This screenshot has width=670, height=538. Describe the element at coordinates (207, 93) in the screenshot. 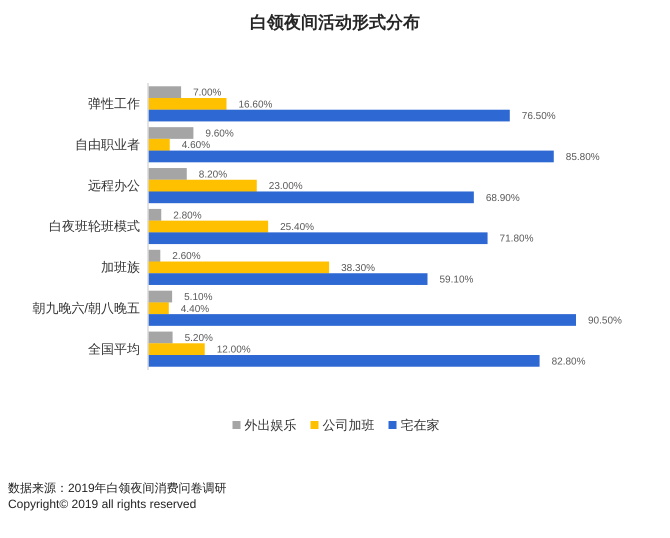

I see `data-label: 7.00%` at that location.